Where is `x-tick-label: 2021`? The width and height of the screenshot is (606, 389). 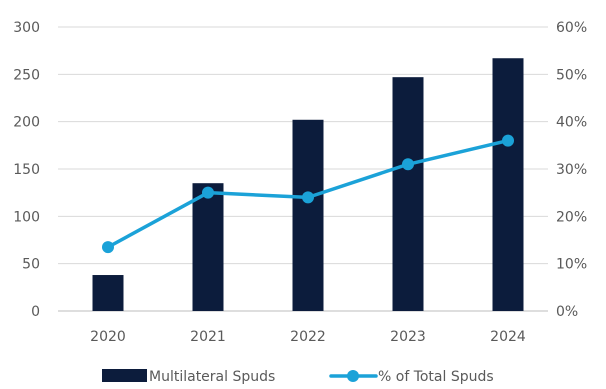 x-tick-label: 2021 is located at coordinates (208, 337).